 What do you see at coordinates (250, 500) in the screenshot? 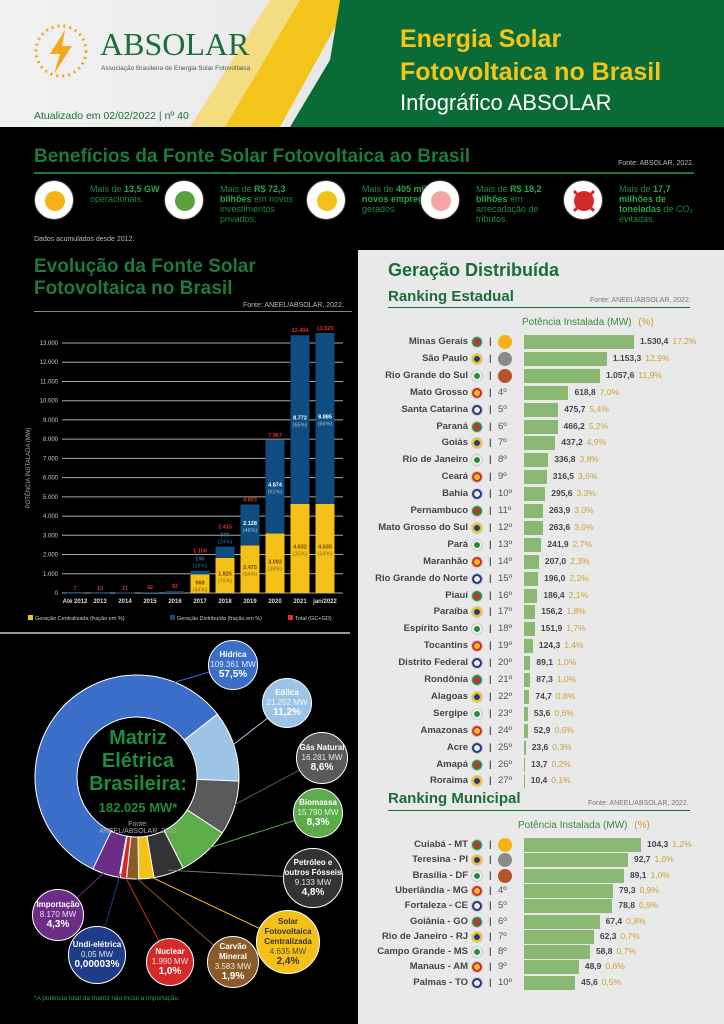
I see `total-label: 4.603` at bounding box center [250, 500].